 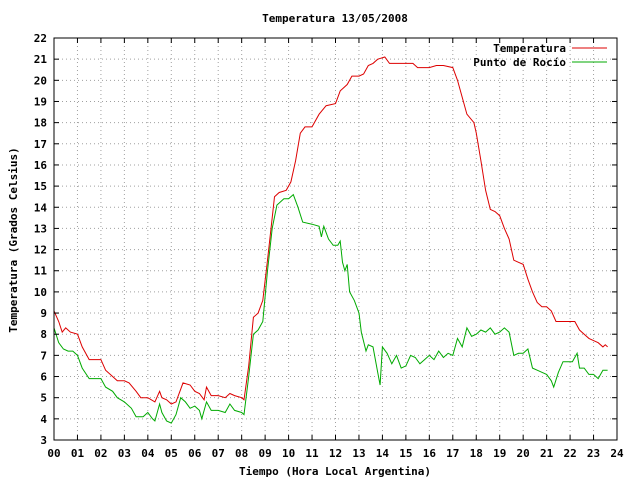 I want to click on x-tick-label: 06, so click(x=195, y=453).